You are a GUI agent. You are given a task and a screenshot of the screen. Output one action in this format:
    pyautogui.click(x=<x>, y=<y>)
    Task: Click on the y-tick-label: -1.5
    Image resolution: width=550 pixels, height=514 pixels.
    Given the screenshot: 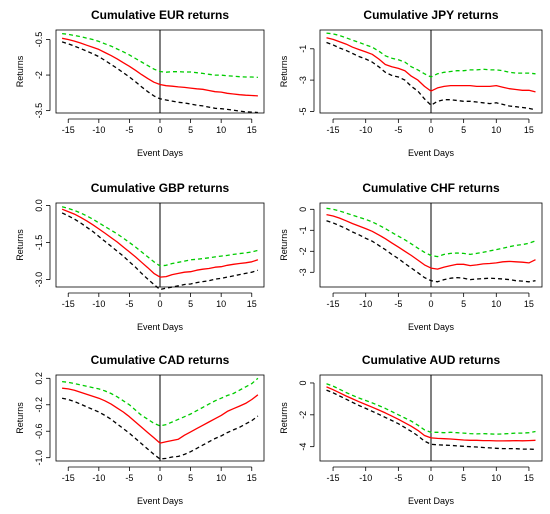 What is the action you would take?
    pyautogui.click(x=39, y=243)
    